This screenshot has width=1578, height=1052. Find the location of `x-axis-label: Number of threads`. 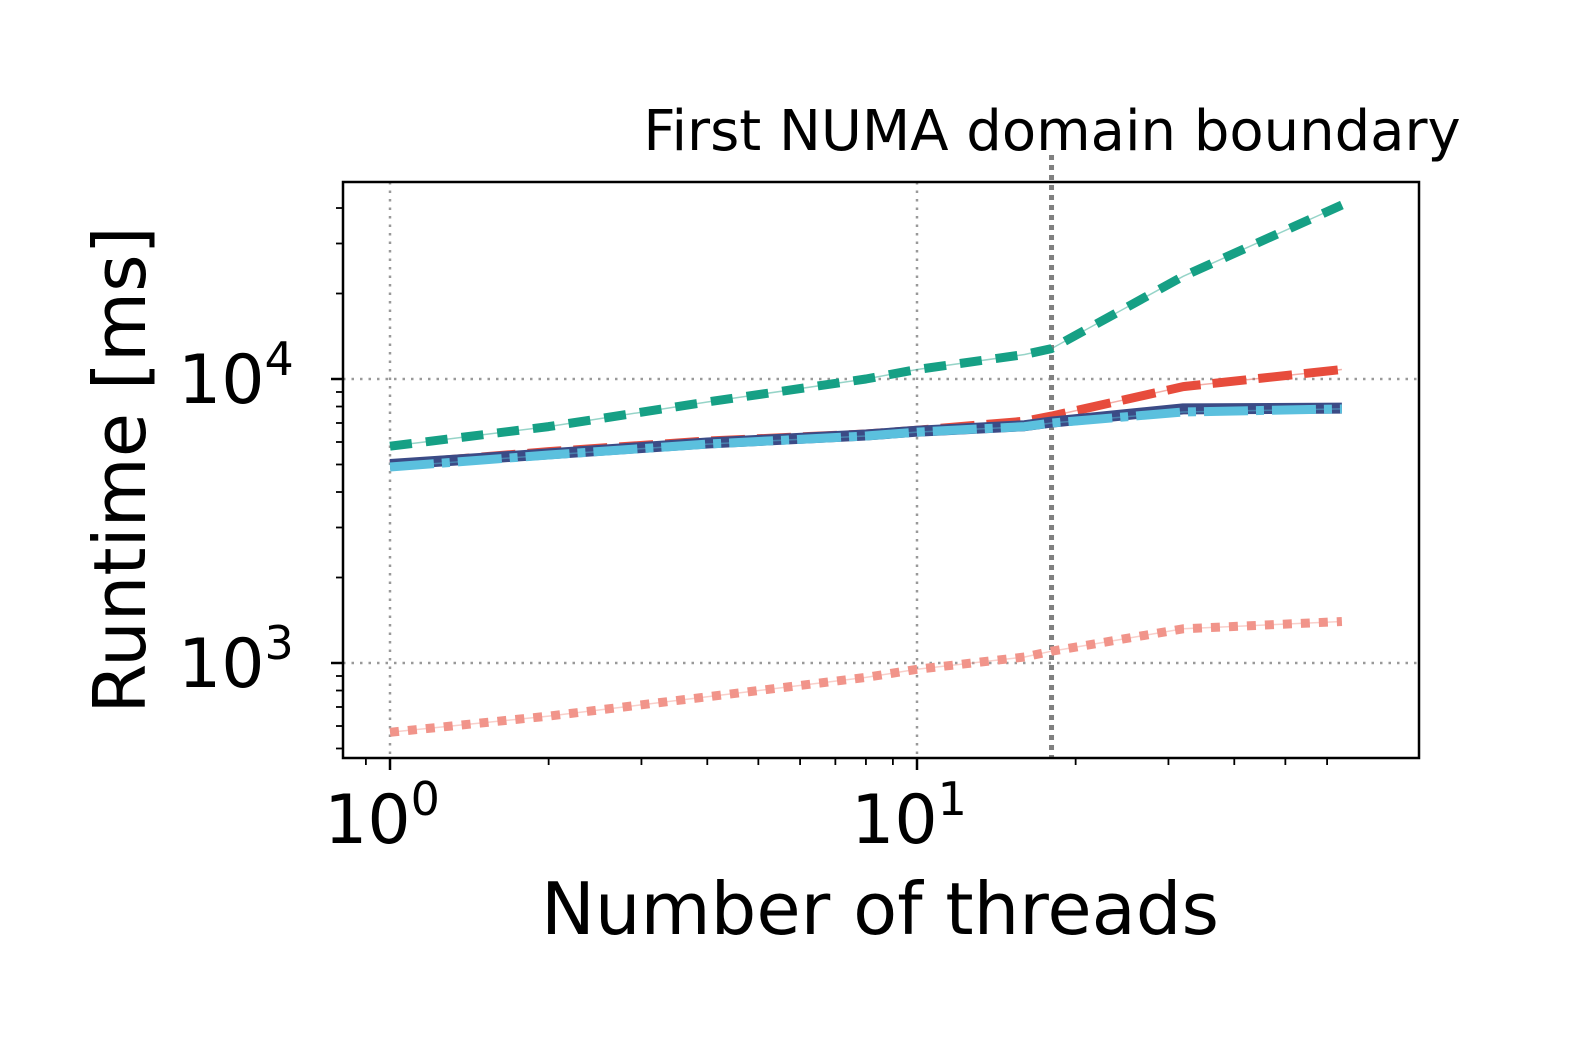

x-axis-label: Number of threads is located at coordinates (880, 909).